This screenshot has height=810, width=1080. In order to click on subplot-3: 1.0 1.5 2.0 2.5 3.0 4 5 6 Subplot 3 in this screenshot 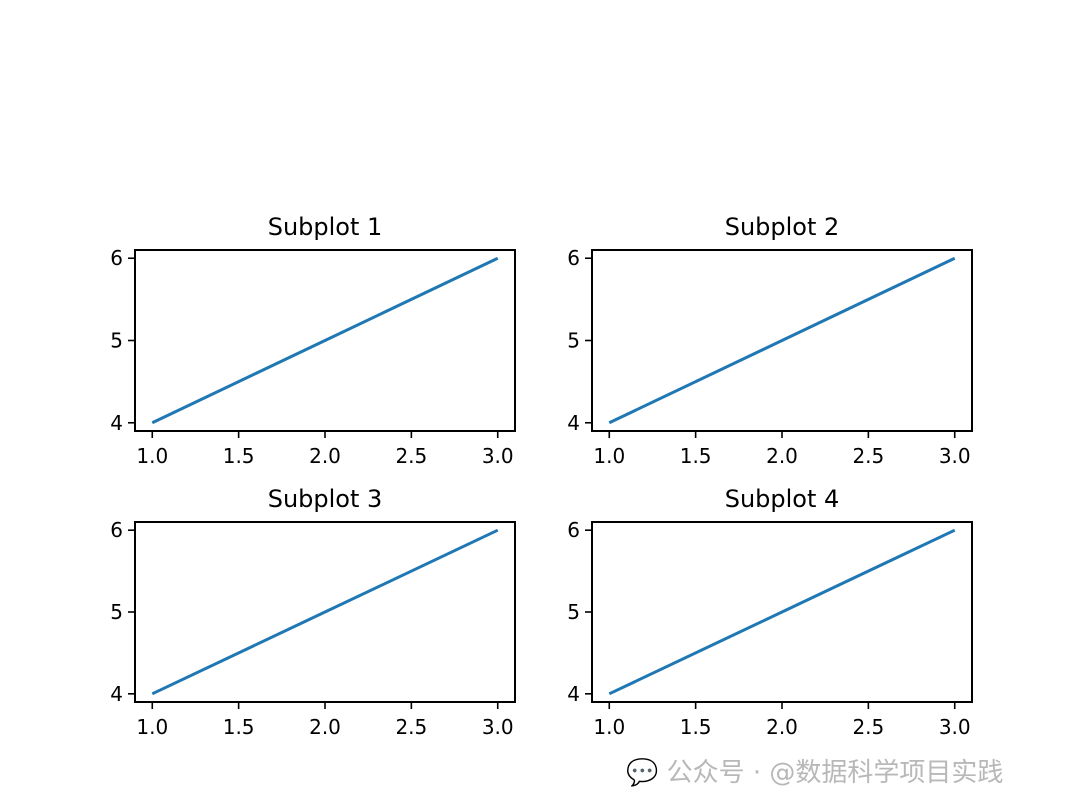, I will do `click(313, 612)`.